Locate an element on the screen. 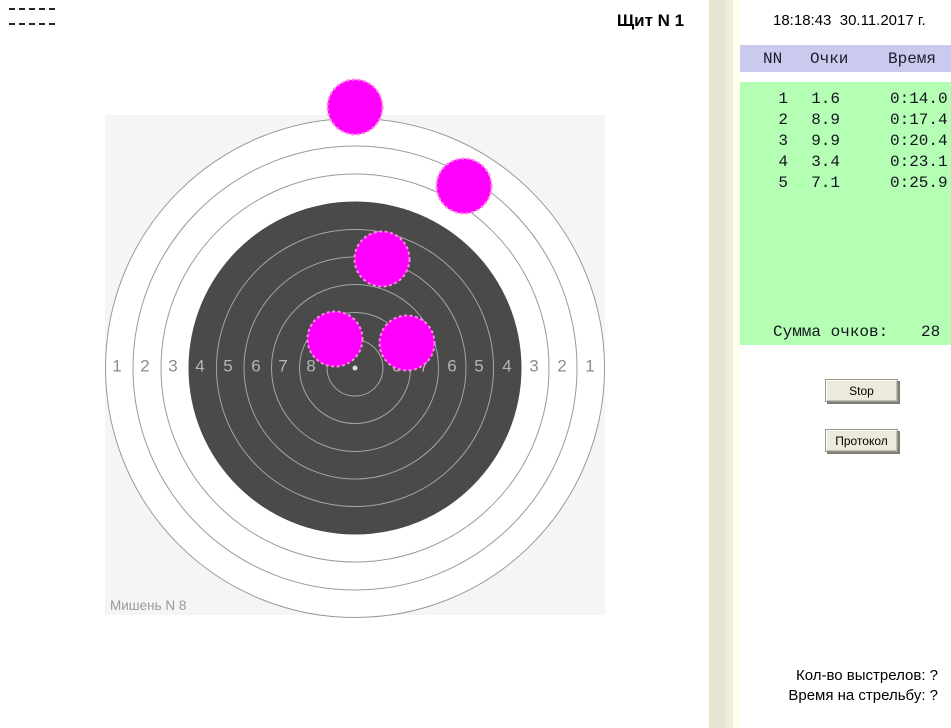 This screenshot has width=951, height=728. stop-button: Stop is located at coordinates (861, 390).